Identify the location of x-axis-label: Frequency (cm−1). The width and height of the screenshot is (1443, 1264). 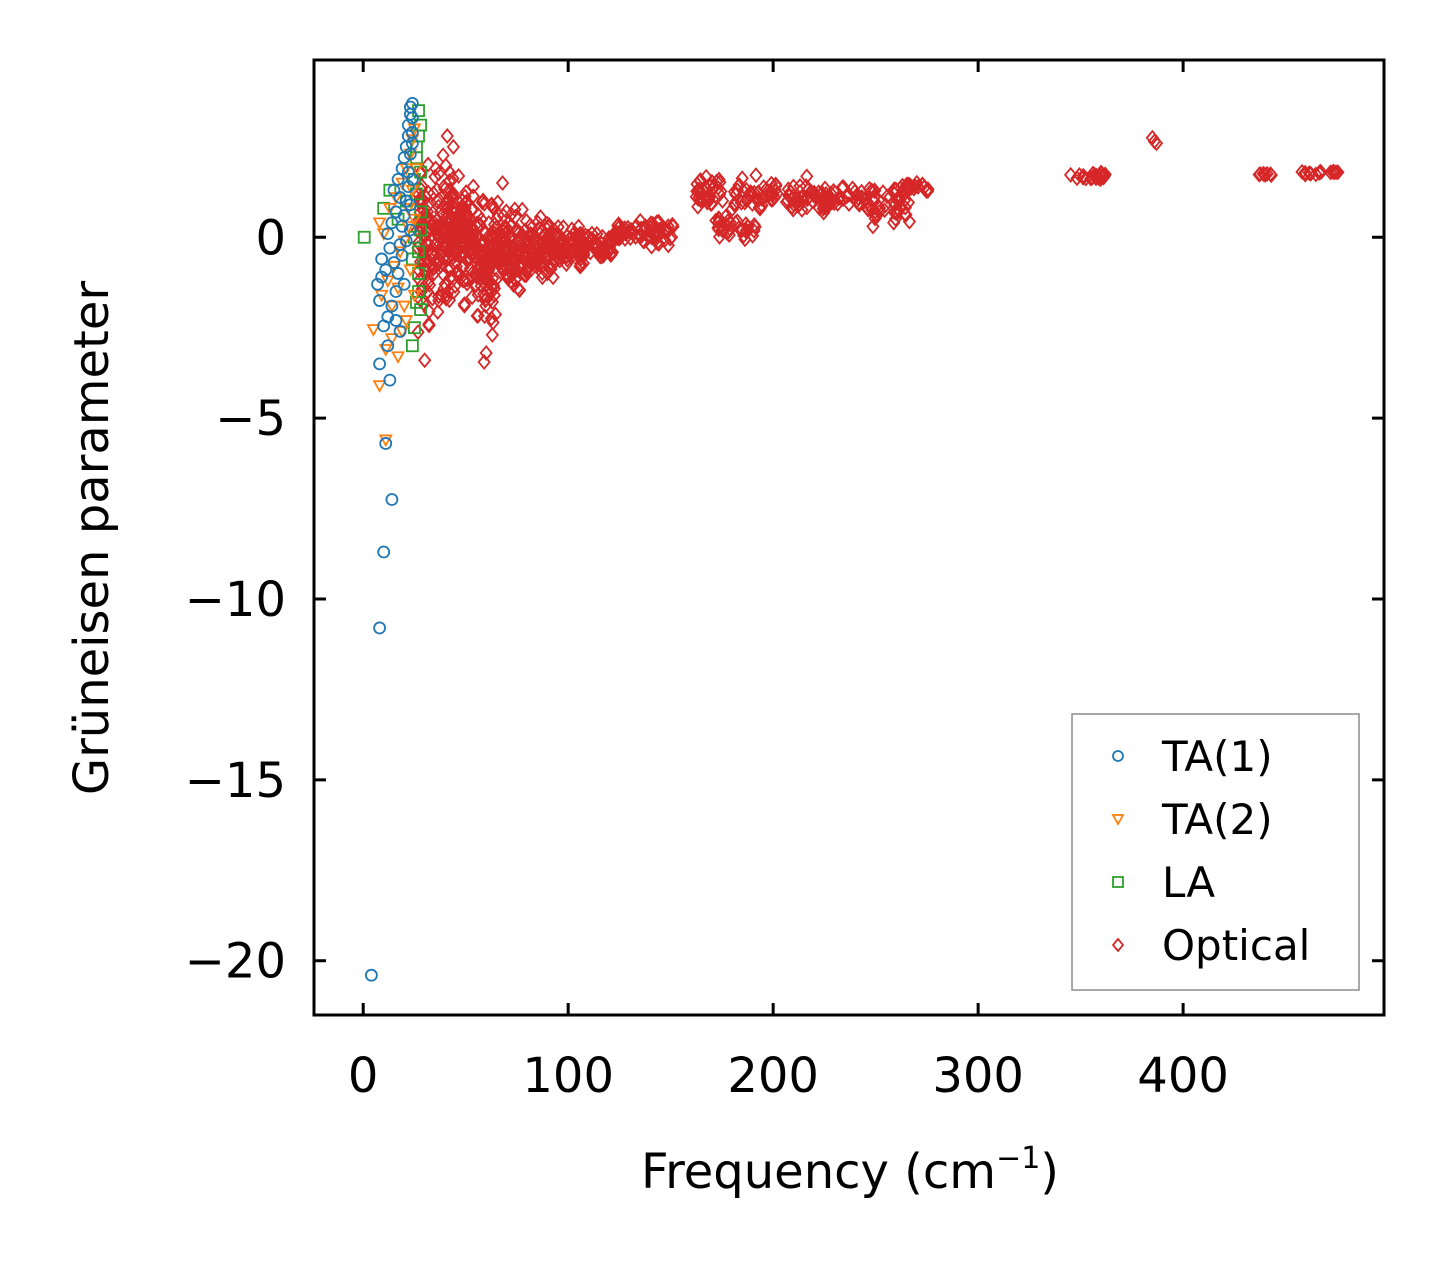
(850, 1170).